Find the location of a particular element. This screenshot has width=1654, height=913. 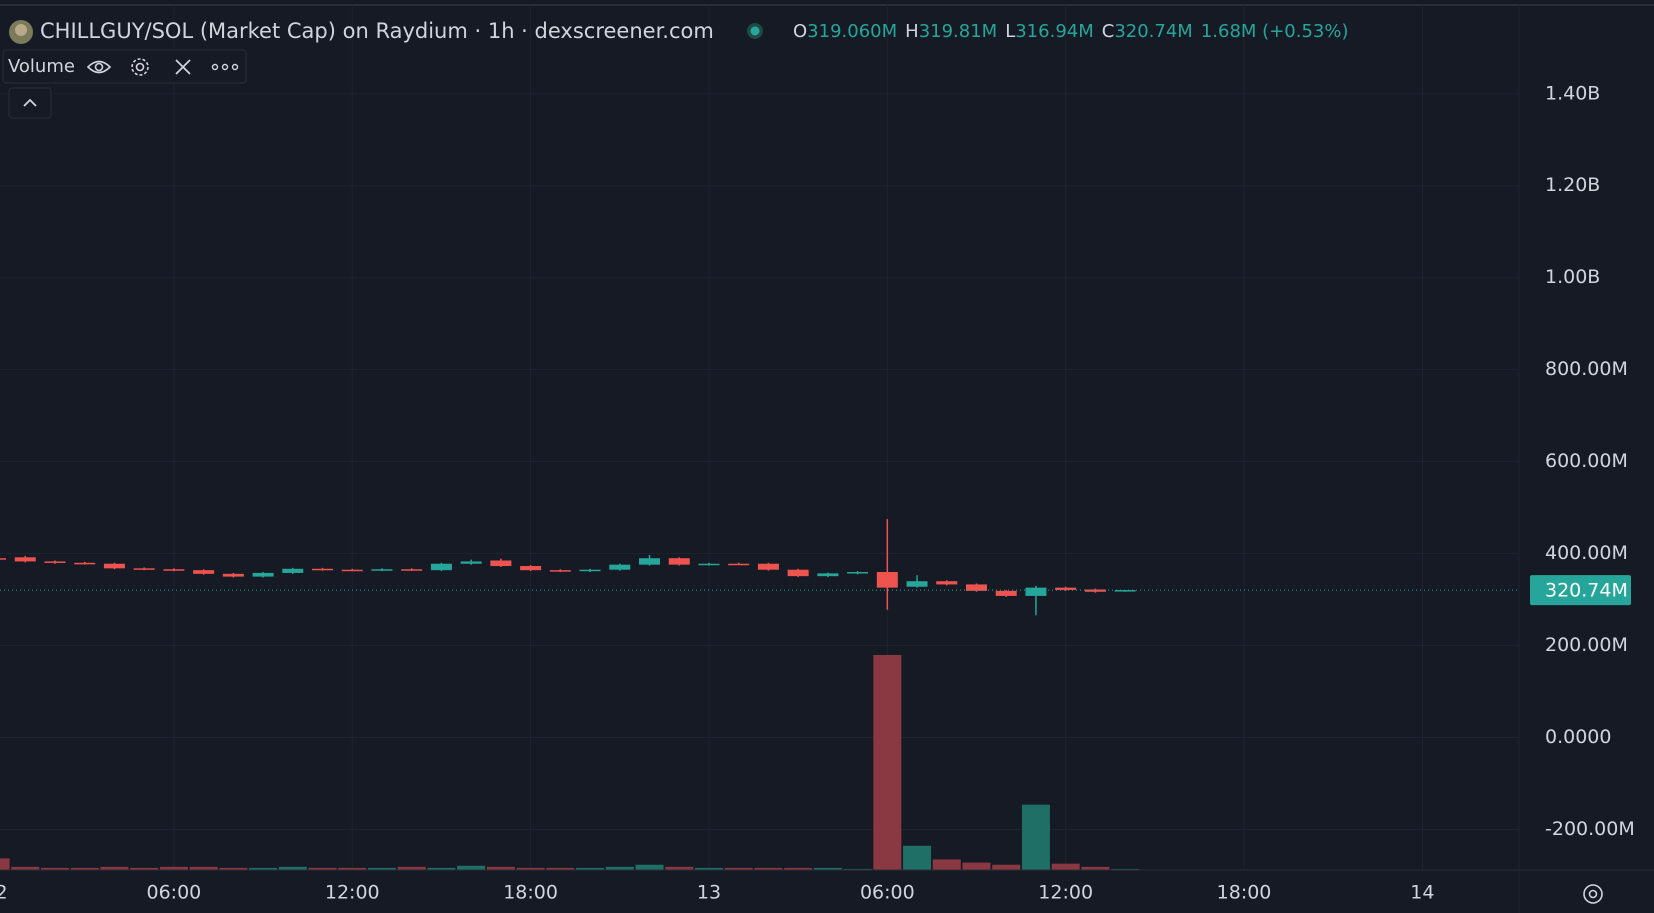

y-tick-label: -200.00M is located at coordinates (1590, 829).